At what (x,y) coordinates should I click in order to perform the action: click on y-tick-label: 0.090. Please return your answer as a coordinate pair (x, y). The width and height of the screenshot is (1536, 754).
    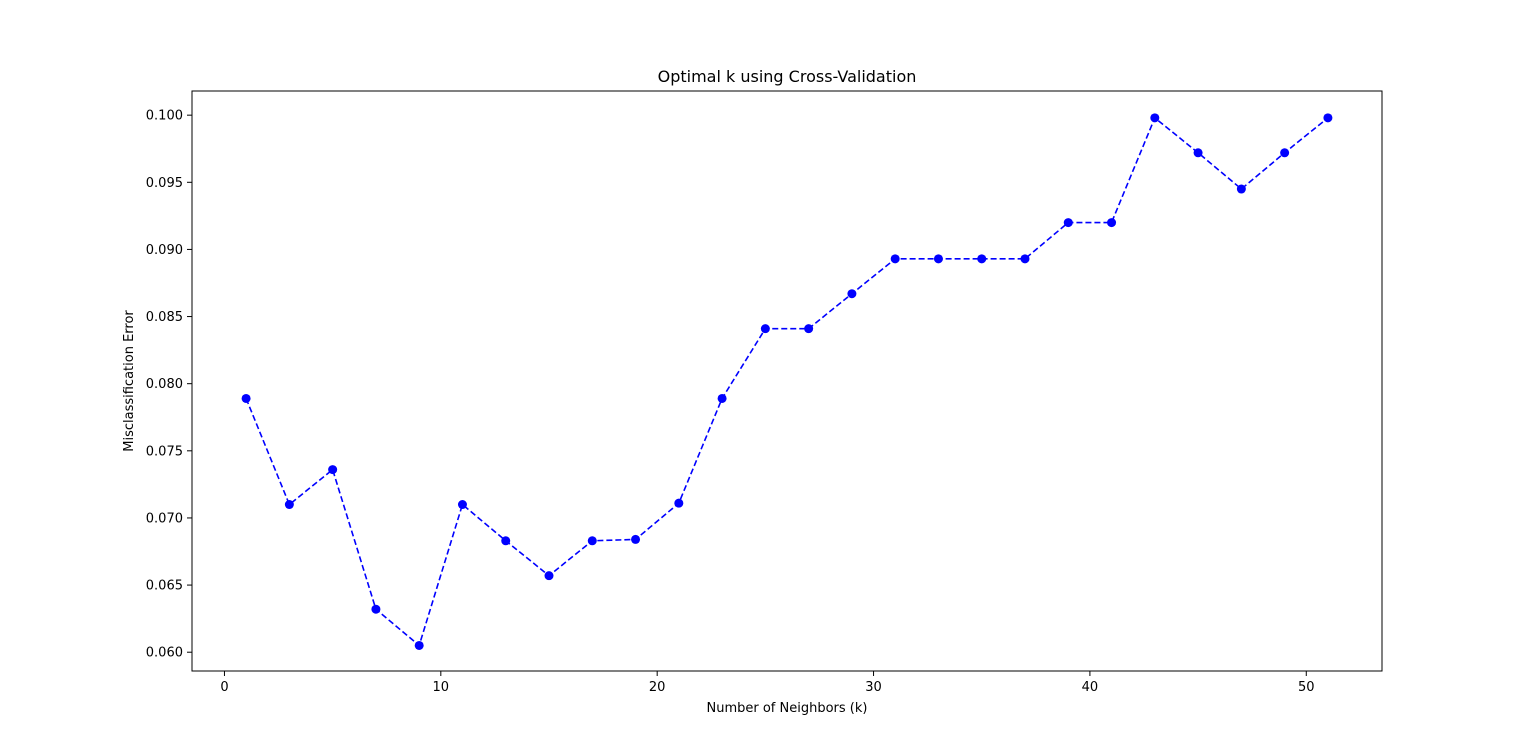
    Looking at the image, I should click on (164, 250).